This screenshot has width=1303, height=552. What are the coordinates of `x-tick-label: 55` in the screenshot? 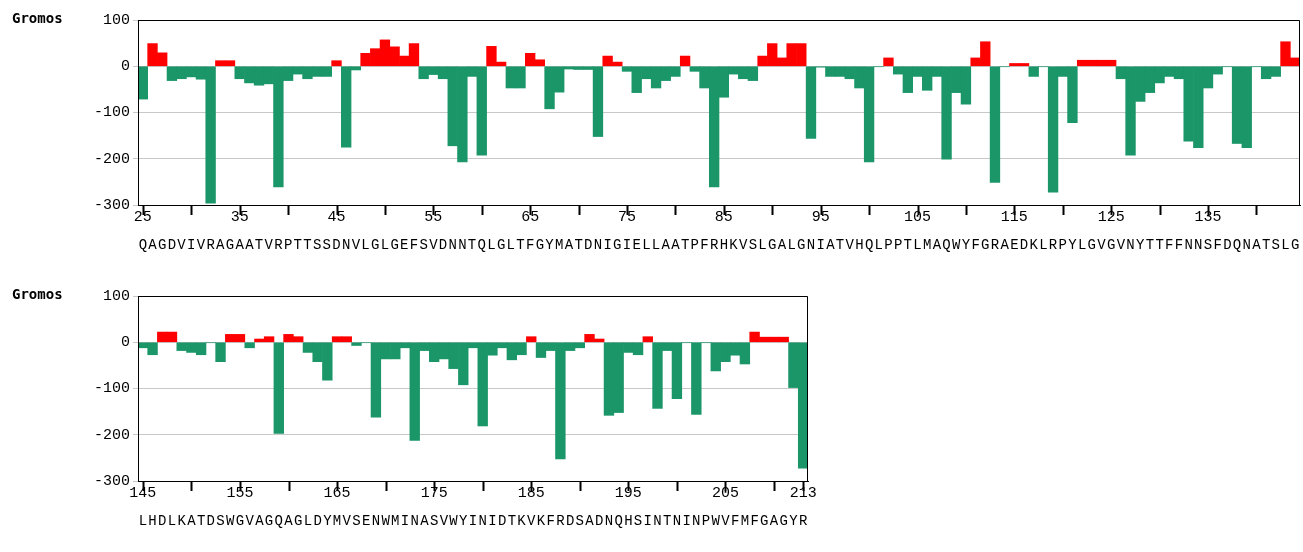 It's located at (433, 217).